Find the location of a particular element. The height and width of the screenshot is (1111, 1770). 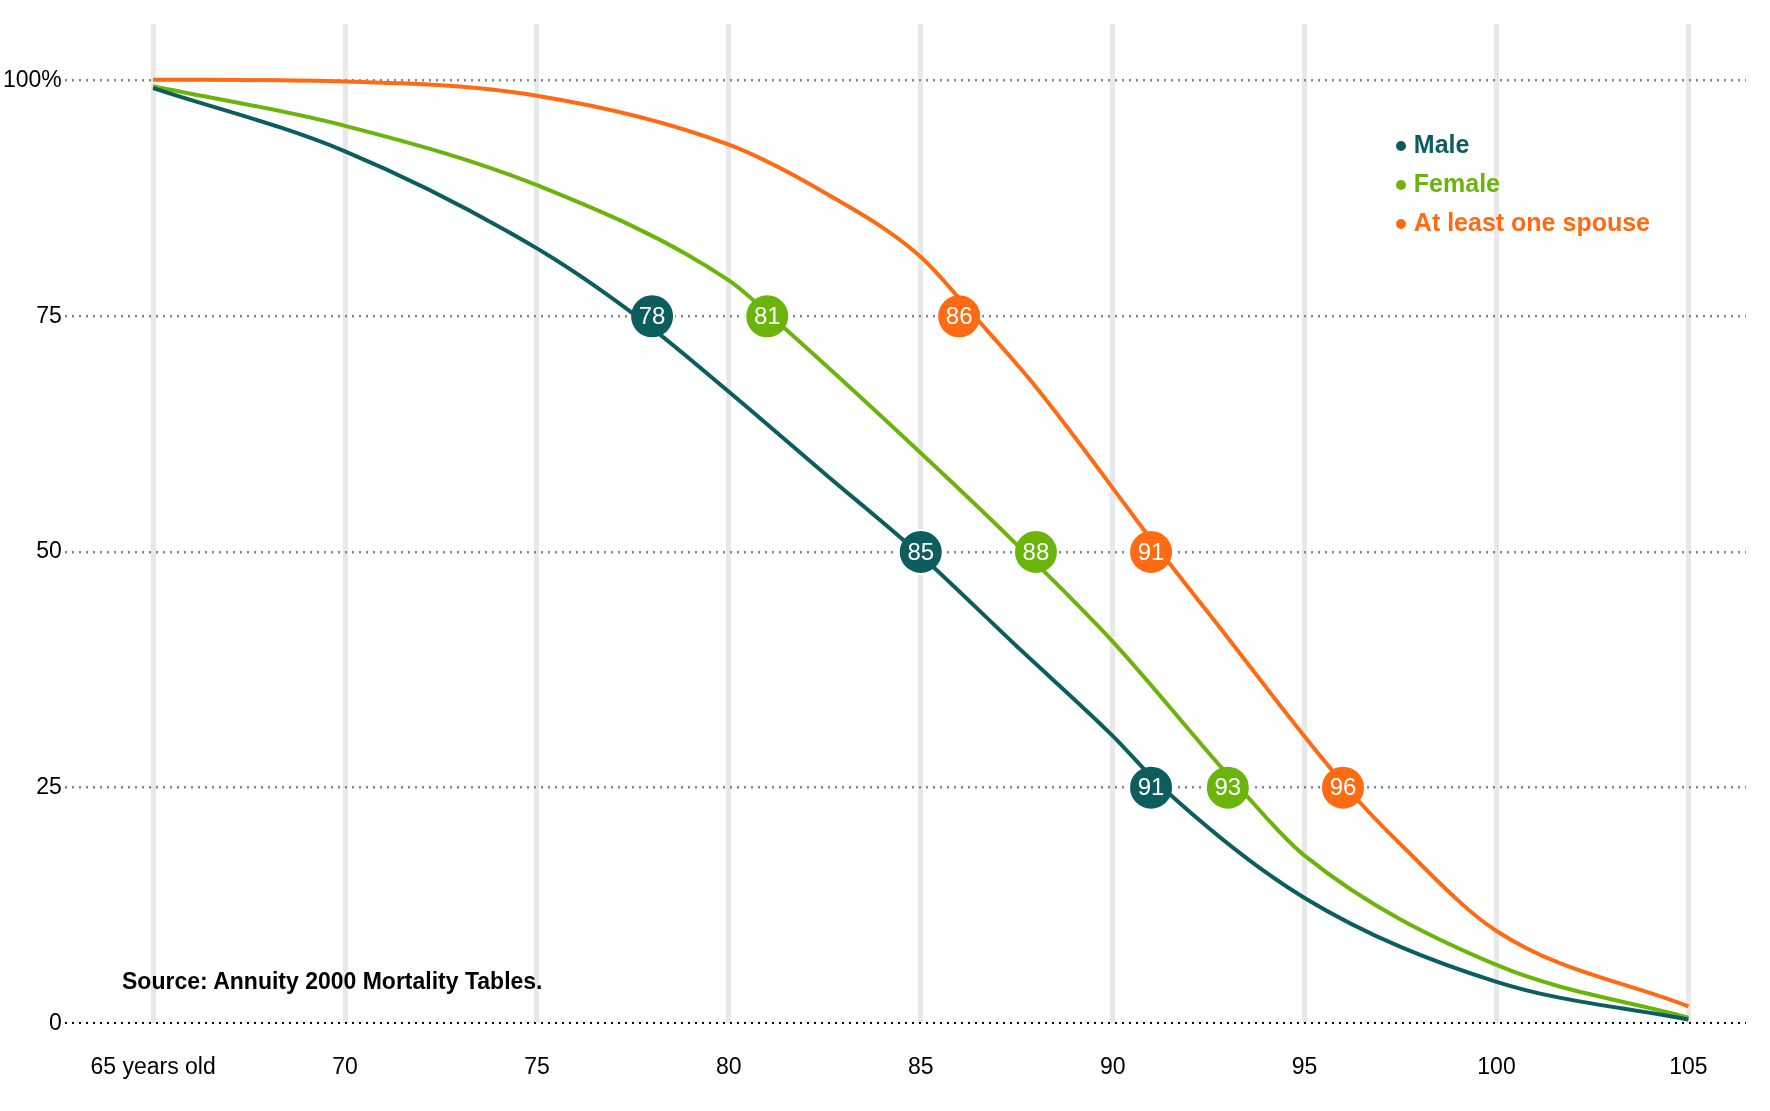

y-tick-label: 50 is located at coordinates (49, 550).